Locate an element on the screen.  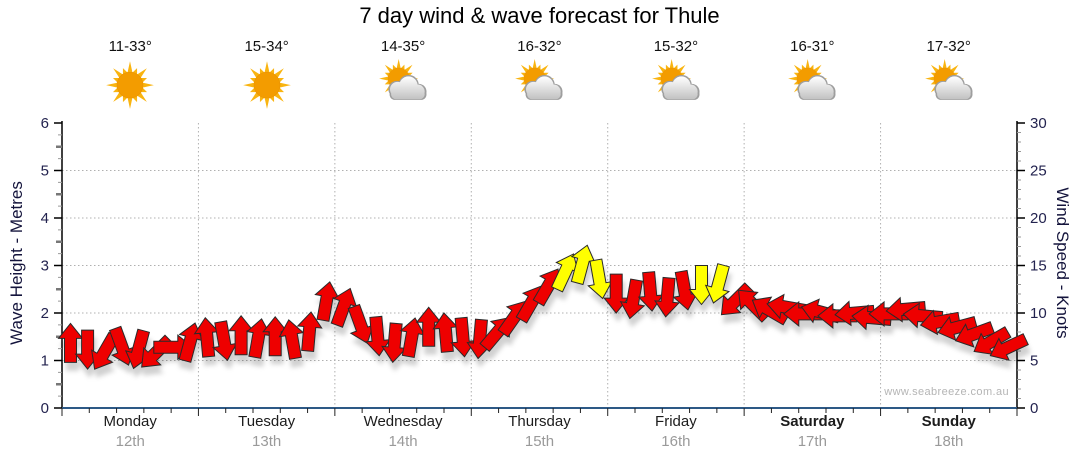
day-header-saturday: 16-31° is located at coordinates (812, 80).